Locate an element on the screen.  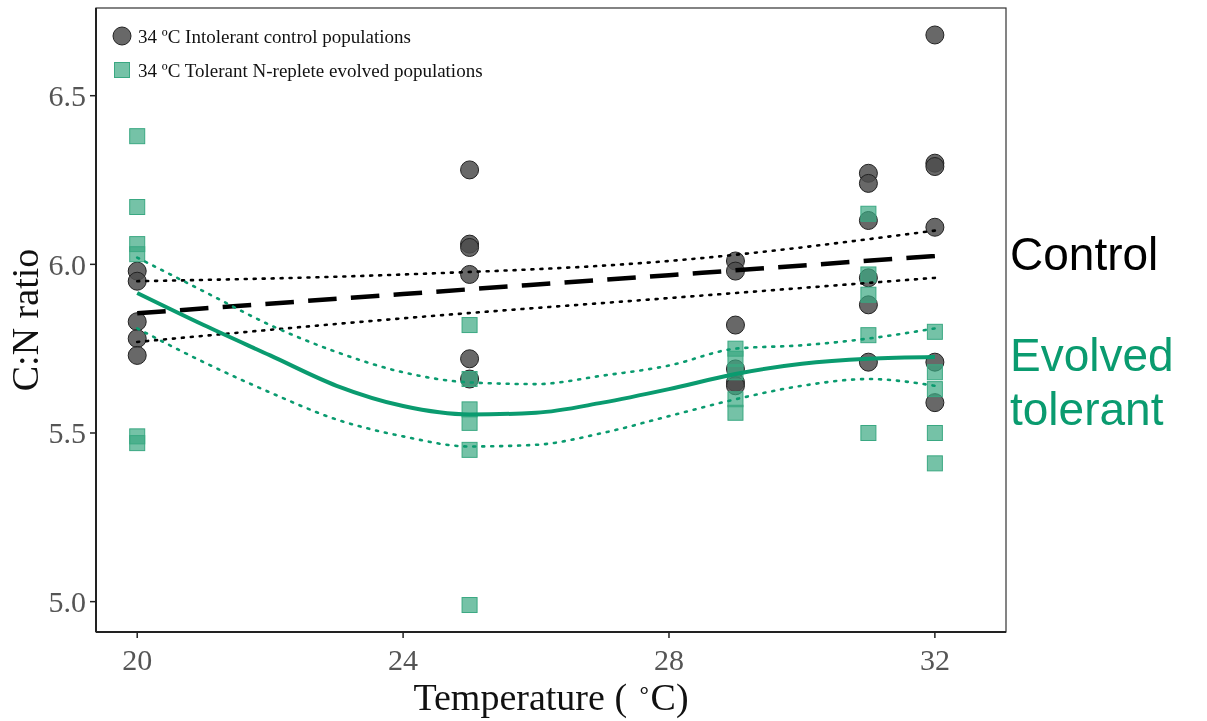
y-tick-label: 5.0 is located at coordinates (67, 602).